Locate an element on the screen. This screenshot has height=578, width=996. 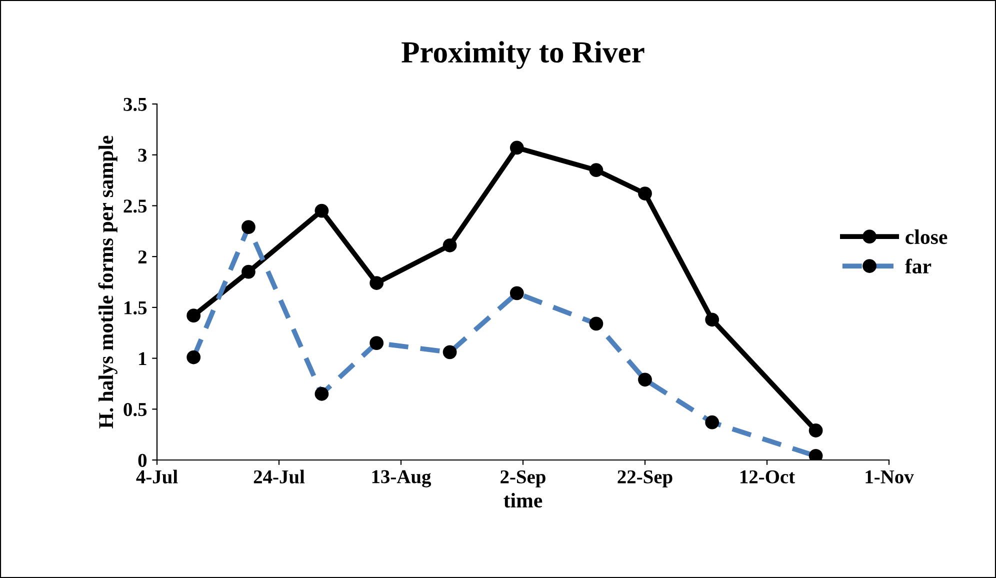
x-tick-label: 1-Nov is located at coordinates (890, 477).